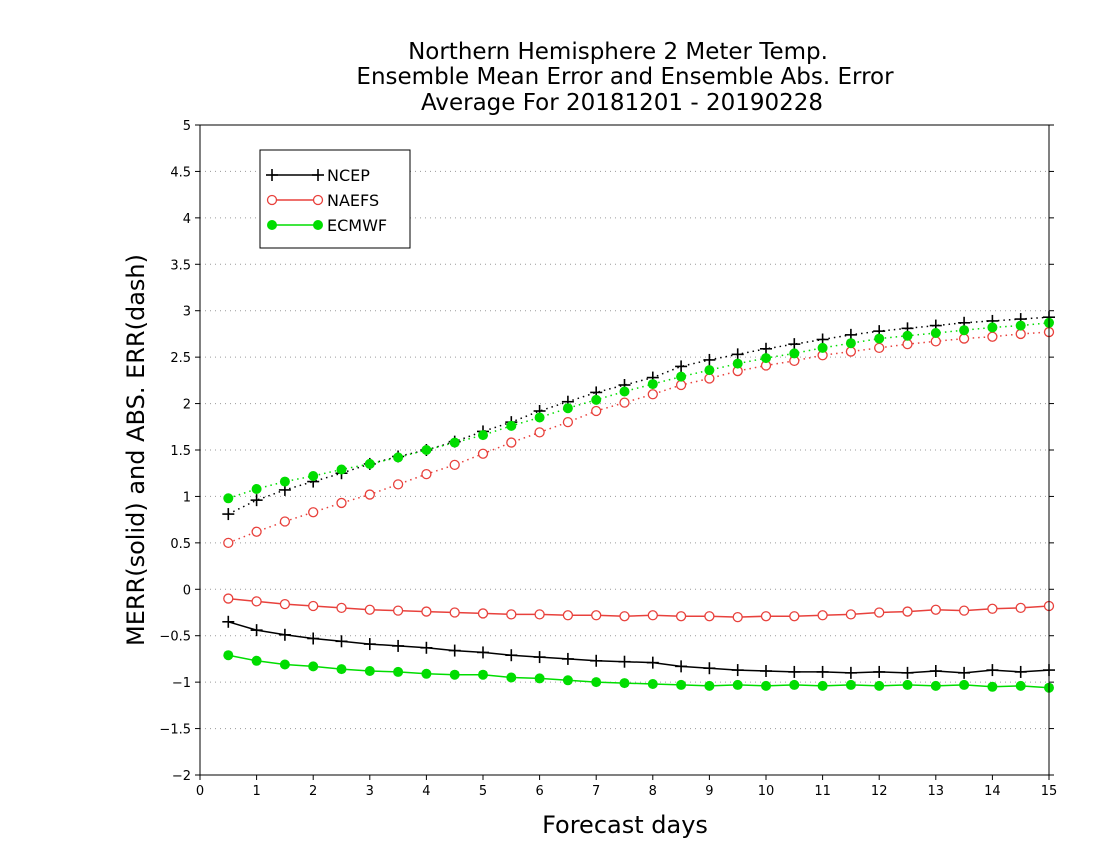 This screenshot has width=1100, height=850. Describe the element at coordinates (187, 126) in the screenshot. I see `y-tick-label: 5` at that location.